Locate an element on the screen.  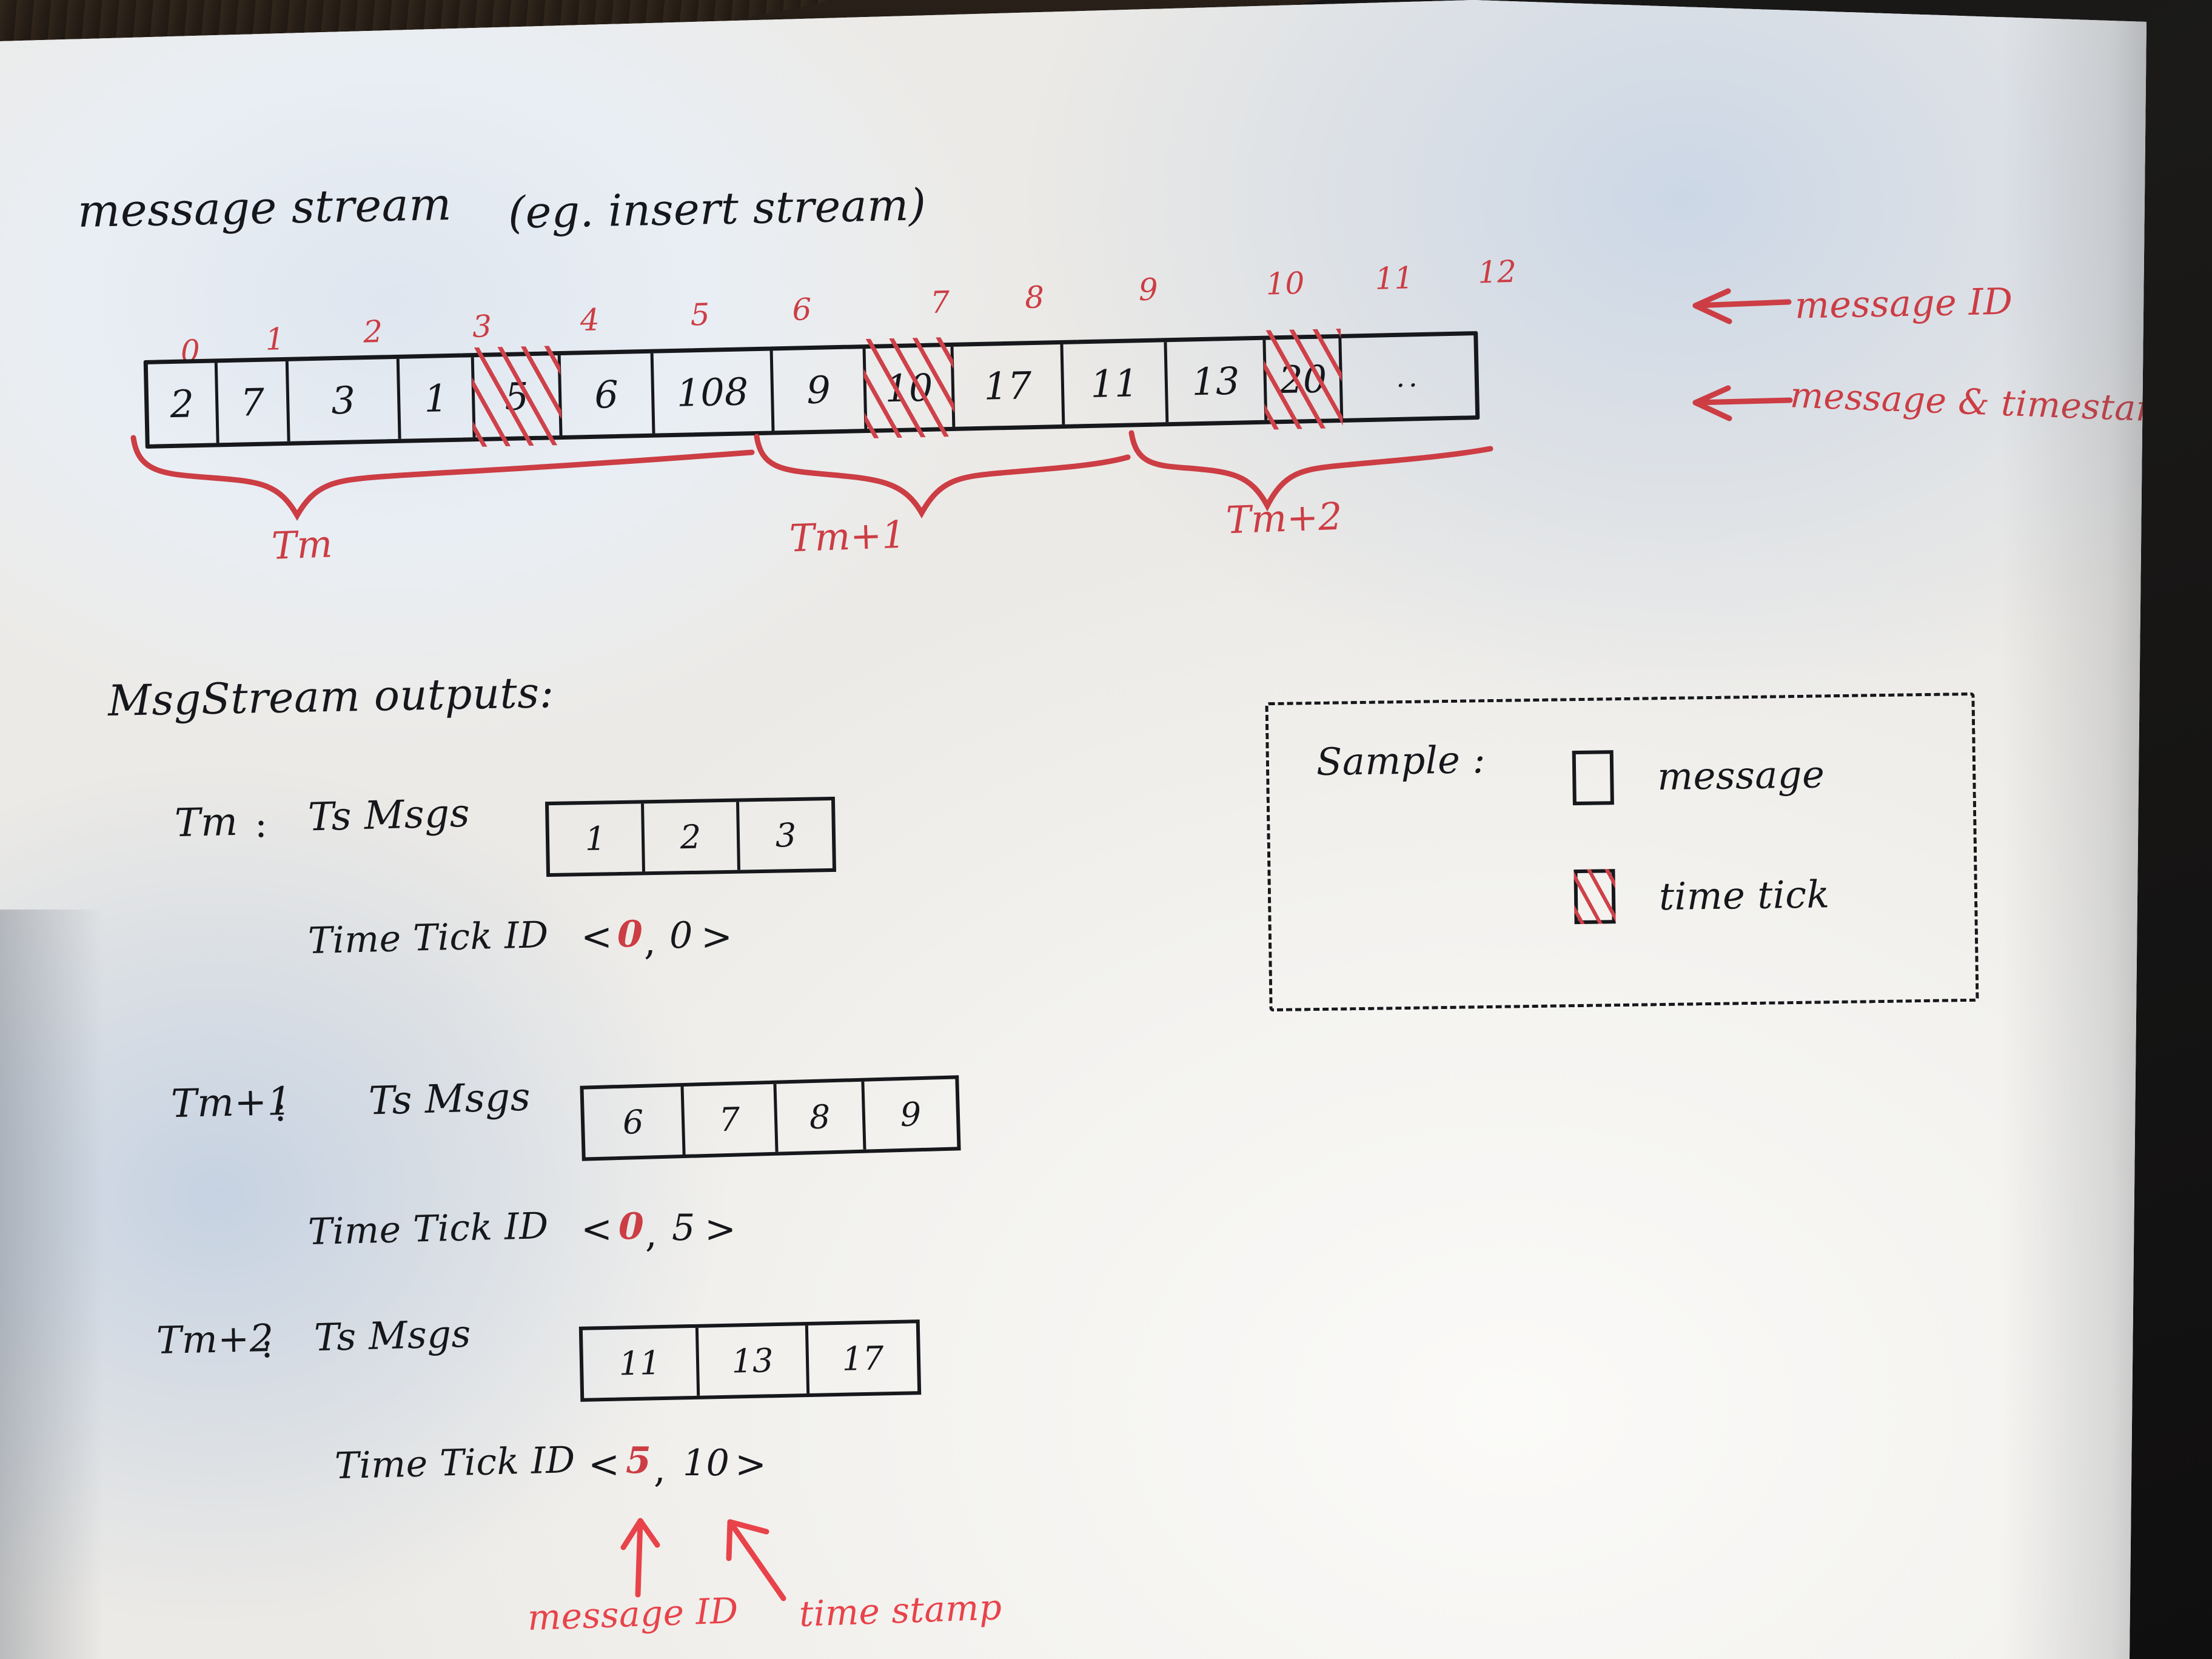
stream-index-7: 7 is located at coordinates (940, 302).